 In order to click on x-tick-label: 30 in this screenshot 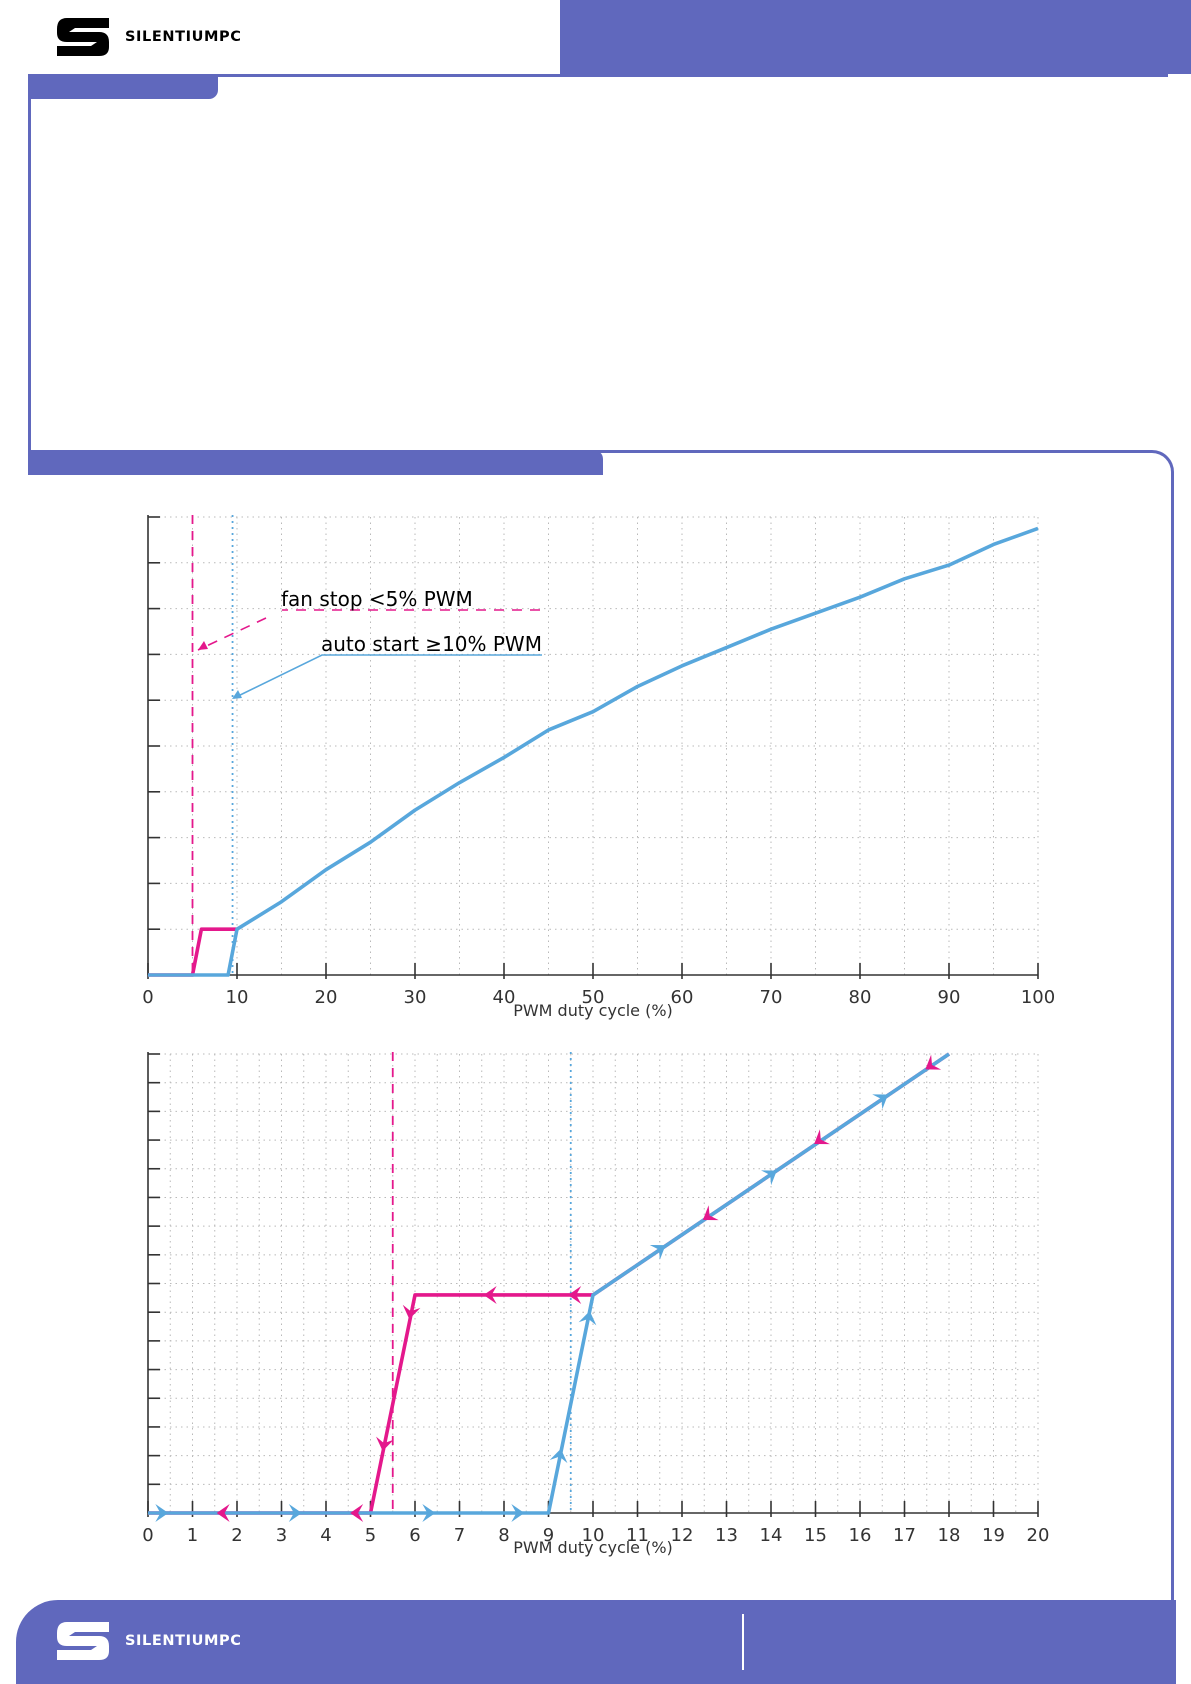, I will do `click(415, 997)`.